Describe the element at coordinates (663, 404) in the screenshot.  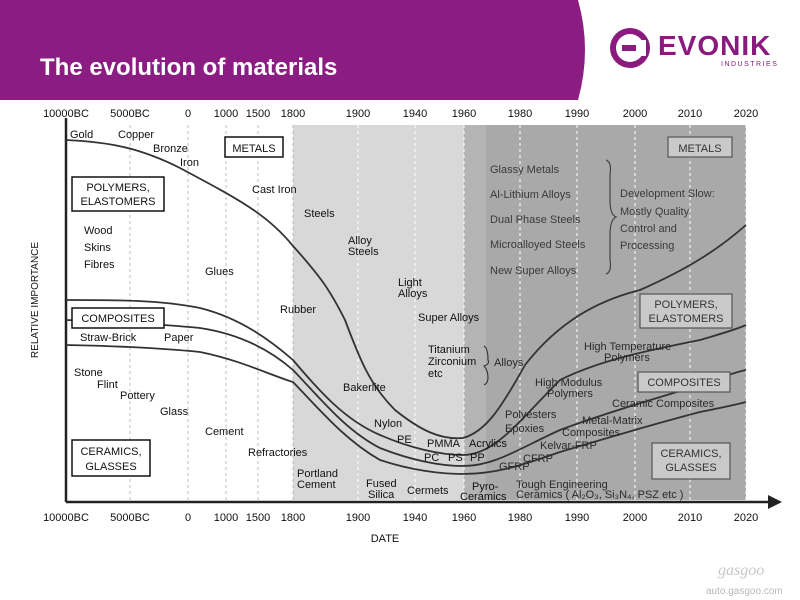
I see `annotation-label: Ceramic Composites` at that location.